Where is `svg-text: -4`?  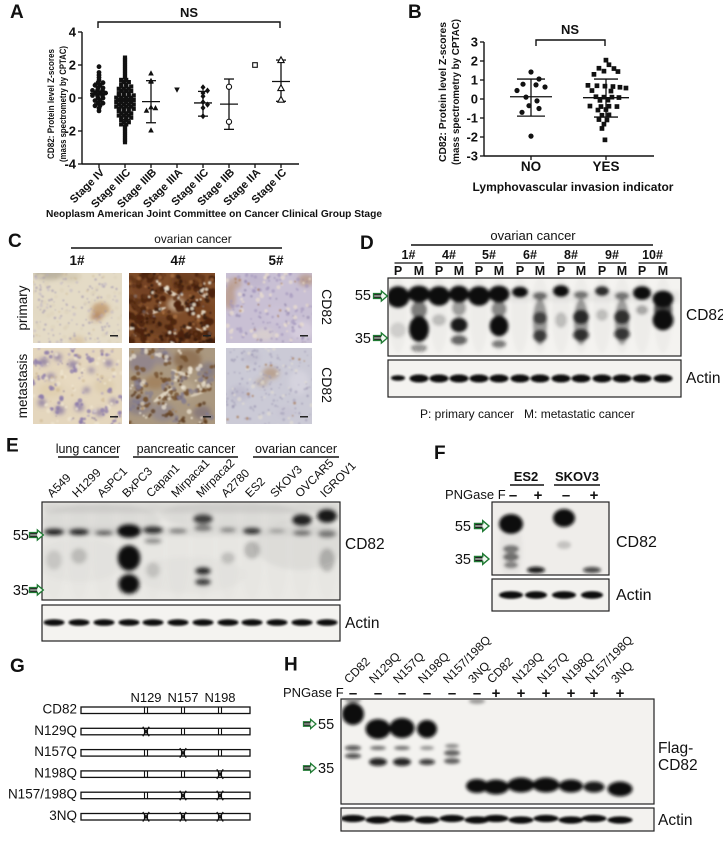 svg-text: -4 is located at coordinates (70, 164).